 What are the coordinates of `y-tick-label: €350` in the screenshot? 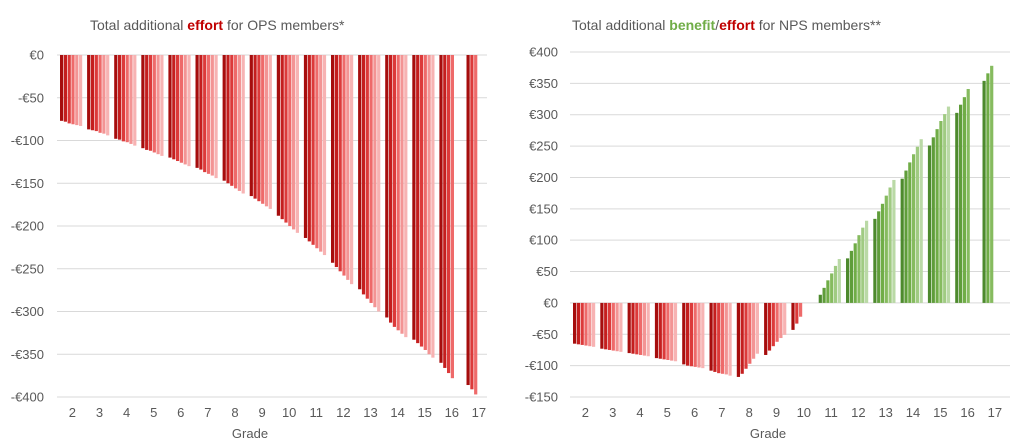 It's located at (543, 83).